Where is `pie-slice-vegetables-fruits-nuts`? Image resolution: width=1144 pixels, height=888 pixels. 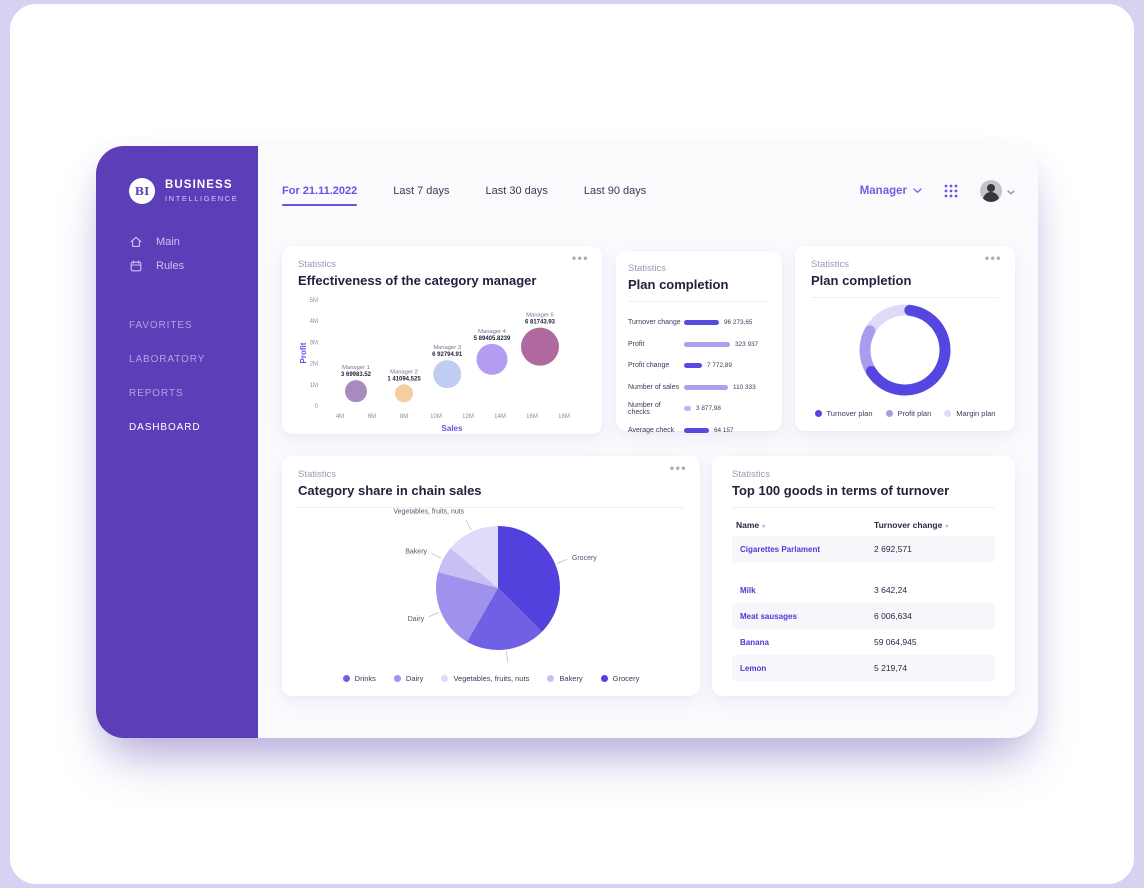
pie-slice-vegetables-fruits-nuts is located at coordinates (474, 557).